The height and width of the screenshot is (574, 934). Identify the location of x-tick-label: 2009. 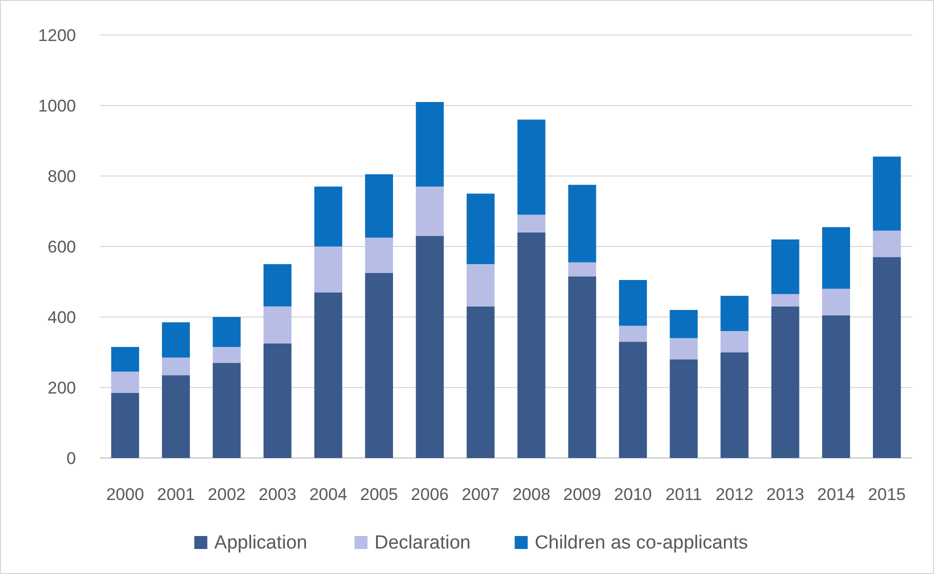
(582, 494).